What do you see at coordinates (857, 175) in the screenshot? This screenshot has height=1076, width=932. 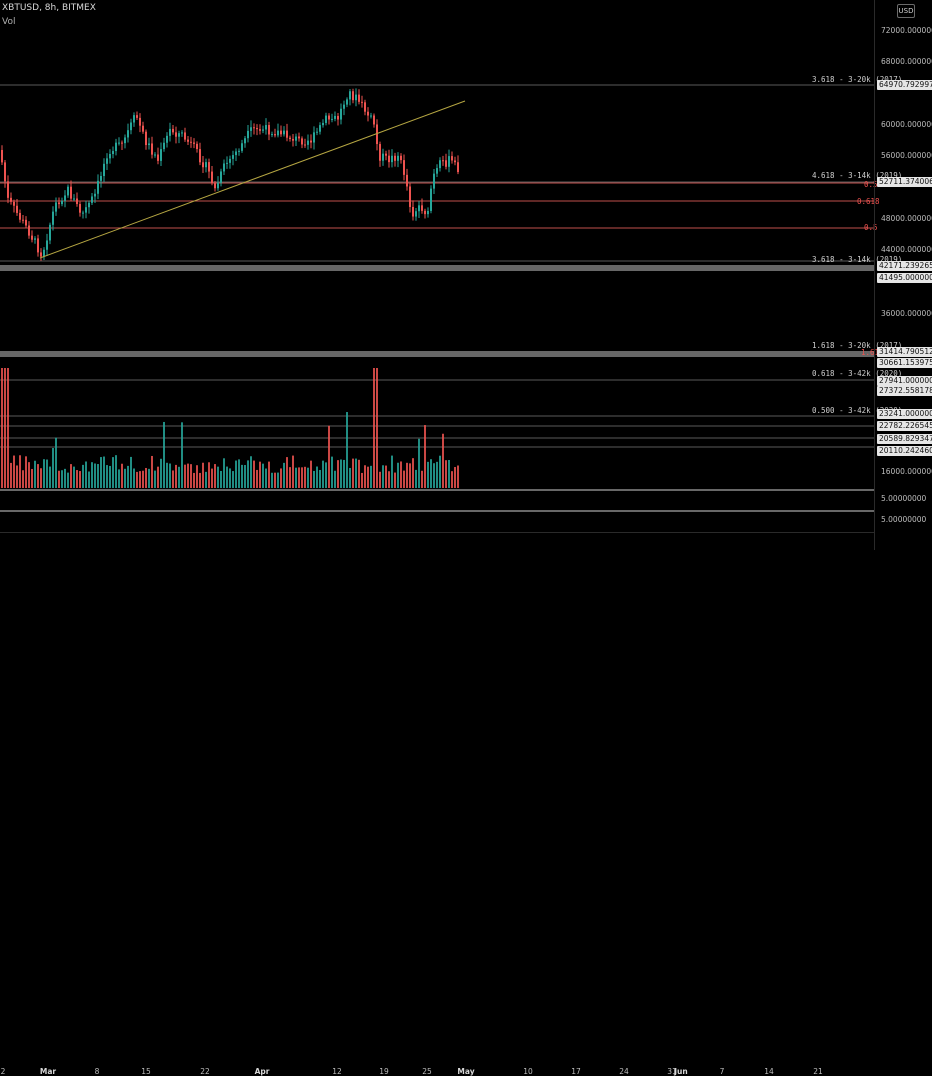 I see `level-label-4618-2019: 4.618 - 3-14k (2019)` at bounding box center [857, 175].